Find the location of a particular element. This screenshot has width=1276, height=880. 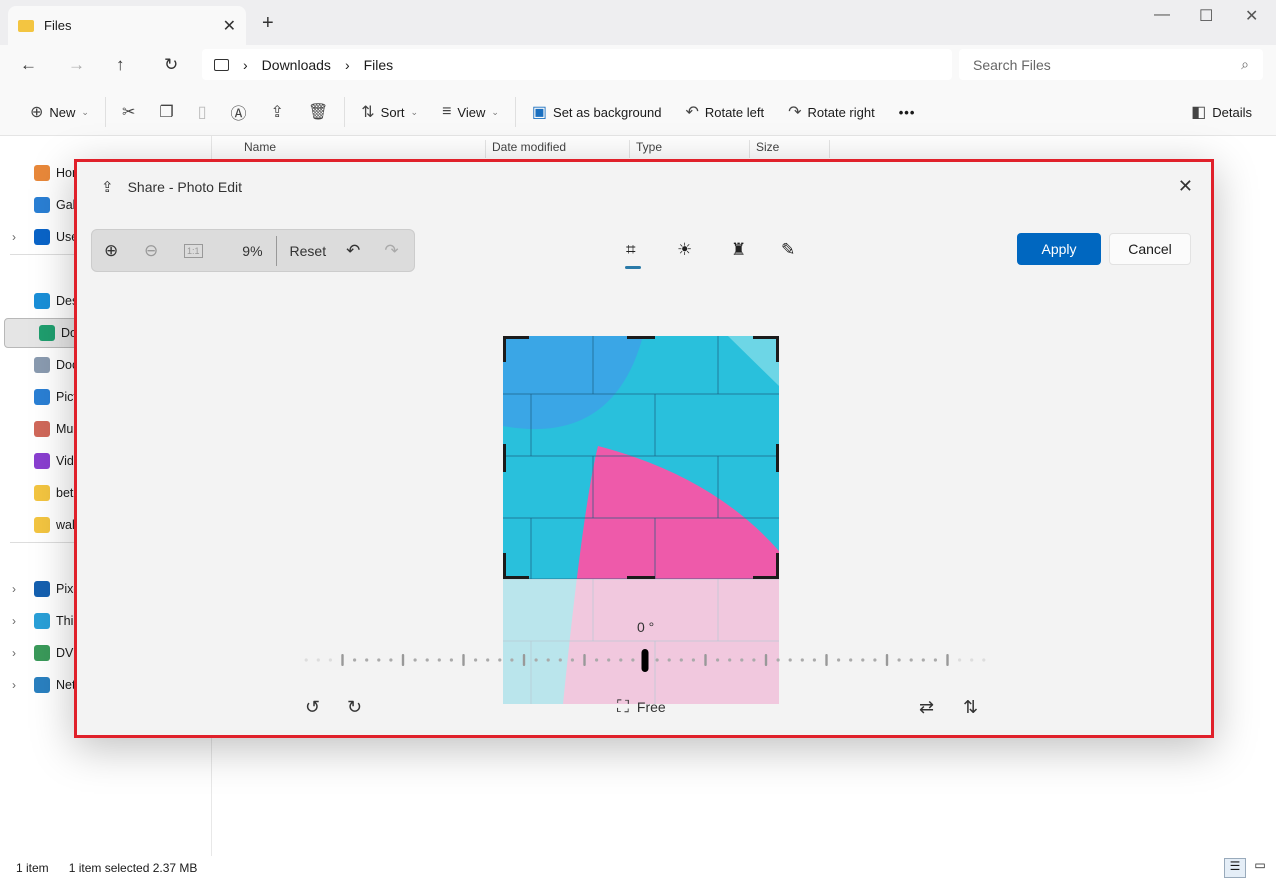

more-options-button: ••• is located at coordinates (907, 112).